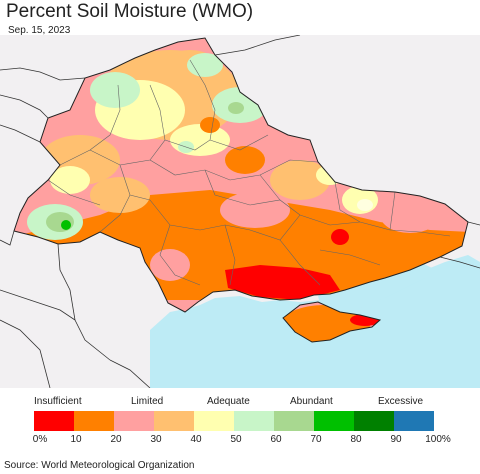 Image resolution: width=480 pixels, height=474 pixels. I want to click on legend-tick: 0%, so click(40, 439).